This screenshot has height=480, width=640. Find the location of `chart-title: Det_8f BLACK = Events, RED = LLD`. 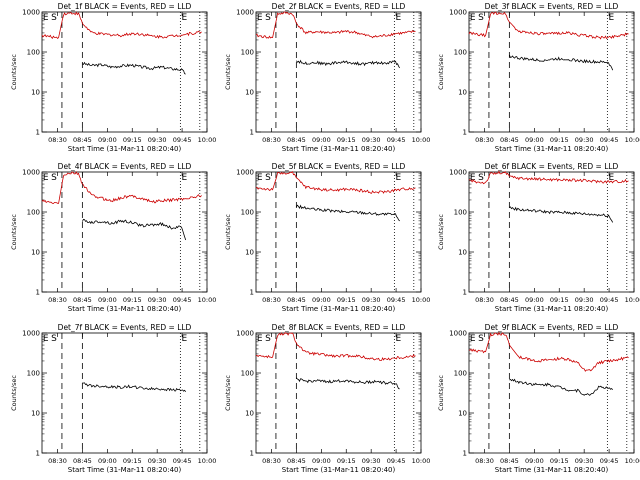

chart-title: Det_8f BLACK = Events, RED = LLD is located at coordinates (339, 327).